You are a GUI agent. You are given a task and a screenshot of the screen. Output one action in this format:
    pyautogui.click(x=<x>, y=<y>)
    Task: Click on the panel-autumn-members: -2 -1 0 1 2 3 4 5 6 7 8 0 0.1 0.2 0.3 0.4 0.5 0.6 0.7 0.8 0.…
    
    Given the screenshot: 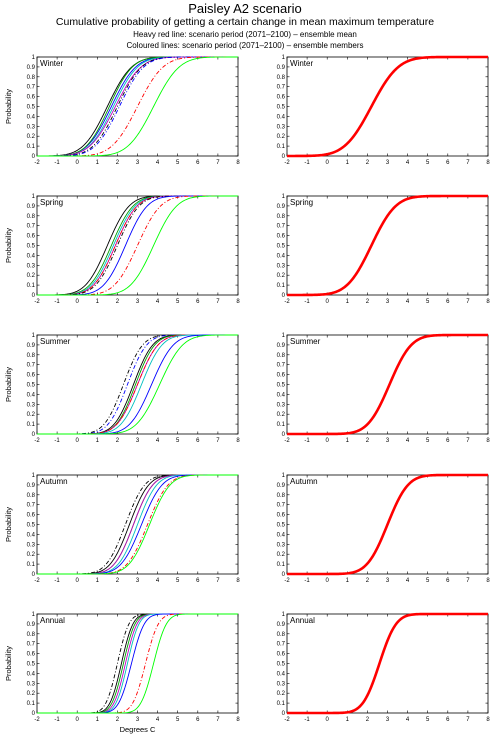 What is the action you would take?
    pyautogui.click(x=122, y=528)
    